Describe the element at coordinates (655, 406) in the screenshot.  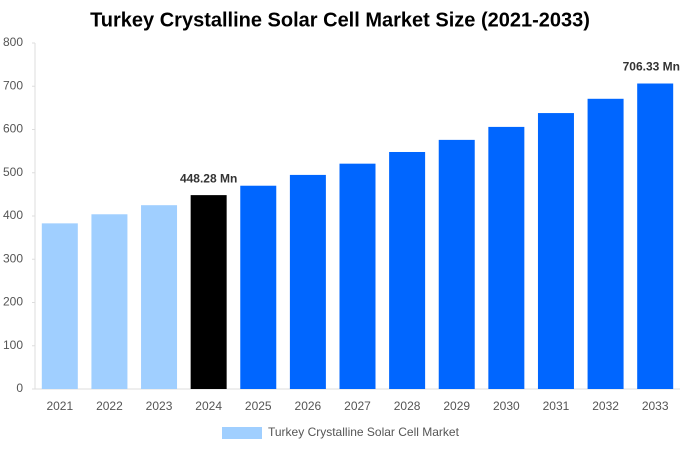
I see `x-tick-label: 2033` at that location.